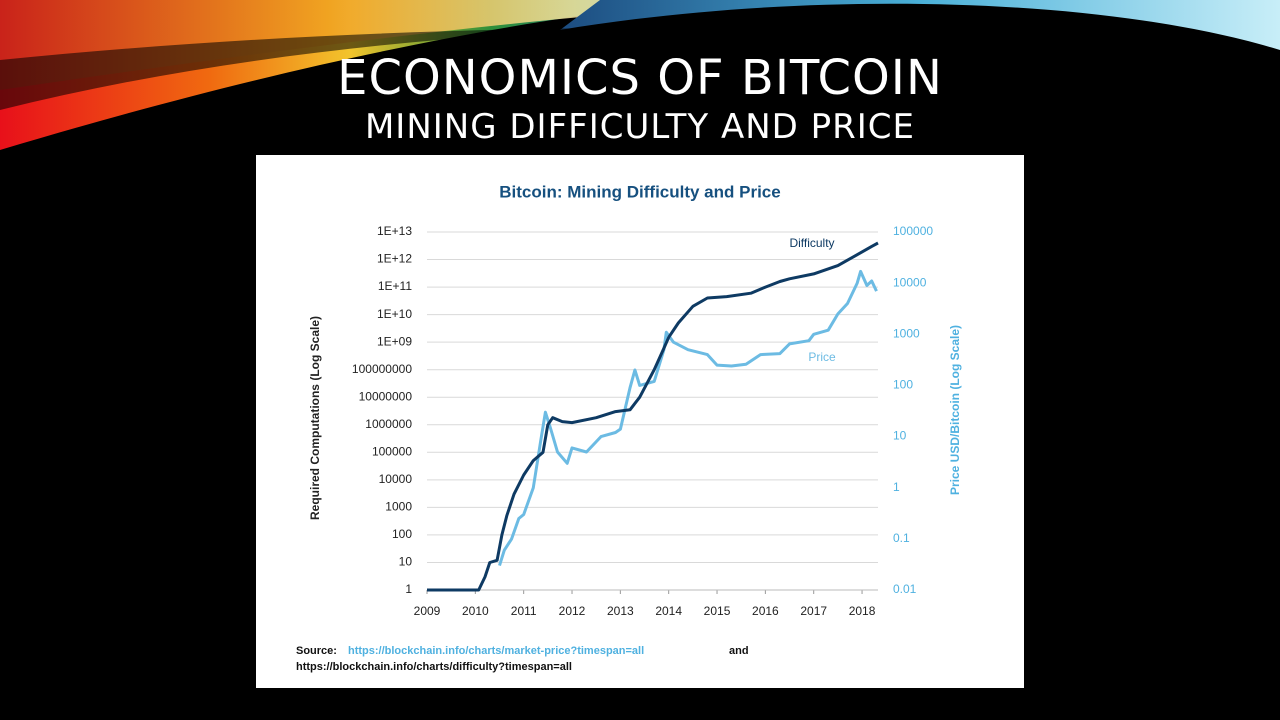 The image size is (1280, 720). What do you see at coordinates (394, 231) in the screenshot?
I see `y-tick-label: 1E+13` at bounding box center [394, 231].